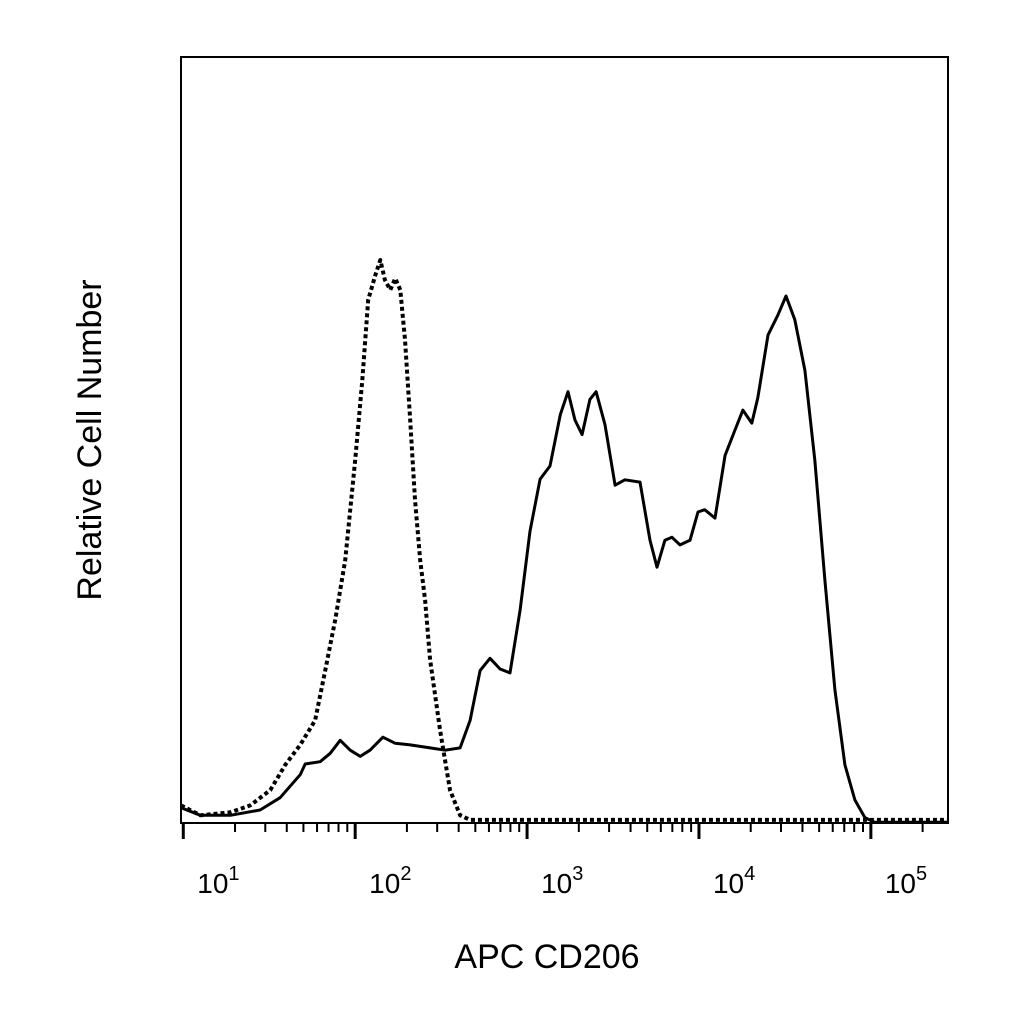 The image size is (1024, 1024). What do you see at coordinates (577, 874) in the screenshot?
I see `x-tick-exponent: 3` at bounding box center [577, 874].